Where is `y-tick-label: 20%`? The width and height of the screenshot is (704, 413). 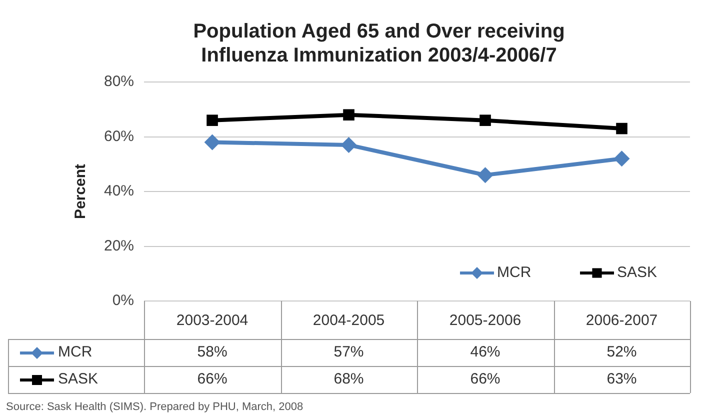
y-tick-label: 20% is located at coordinates (119, 245).